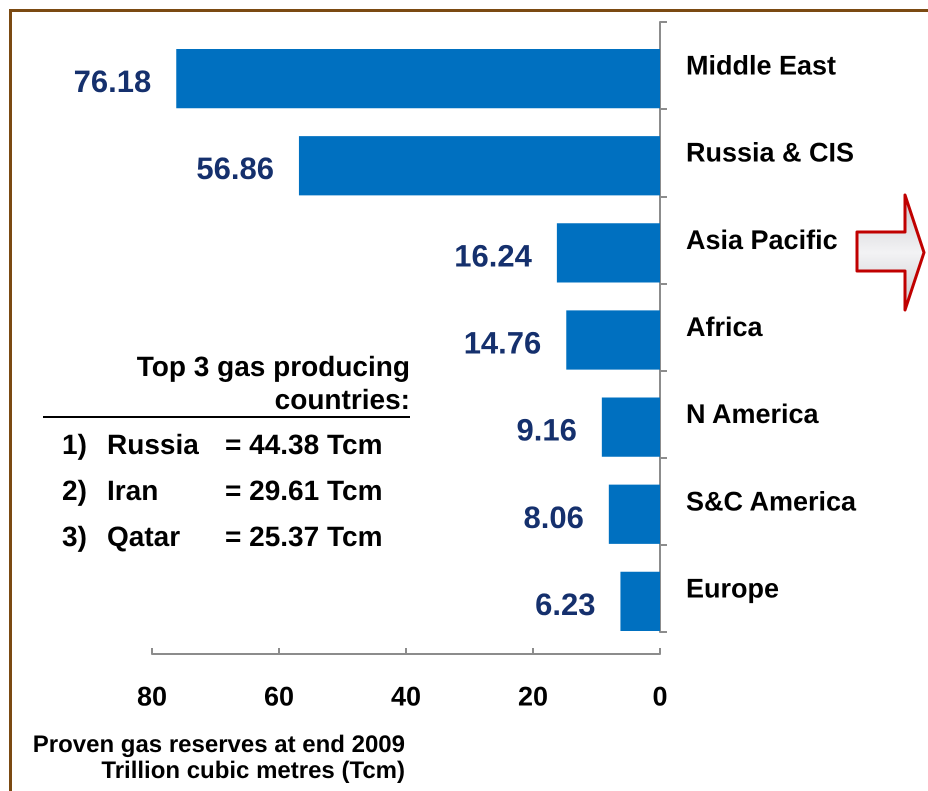  I want to click on data-label: 76.18, so click(113, 82).